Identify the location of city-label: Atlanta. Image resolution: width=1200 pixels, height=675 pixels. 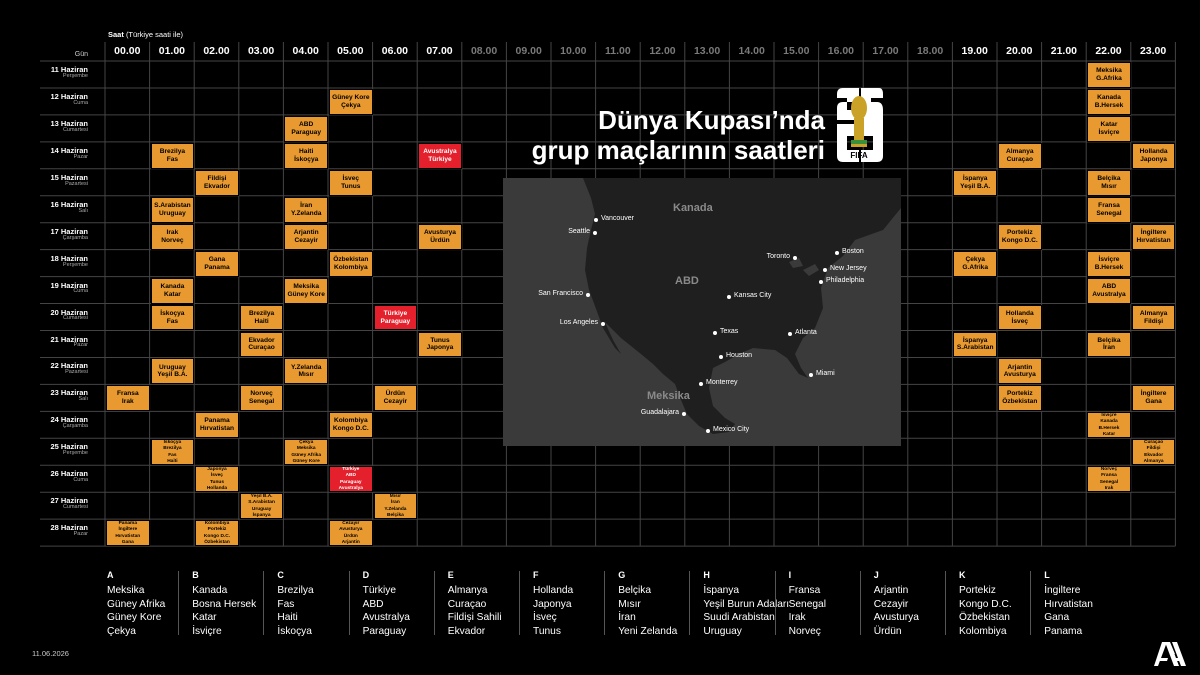
(806, 332).